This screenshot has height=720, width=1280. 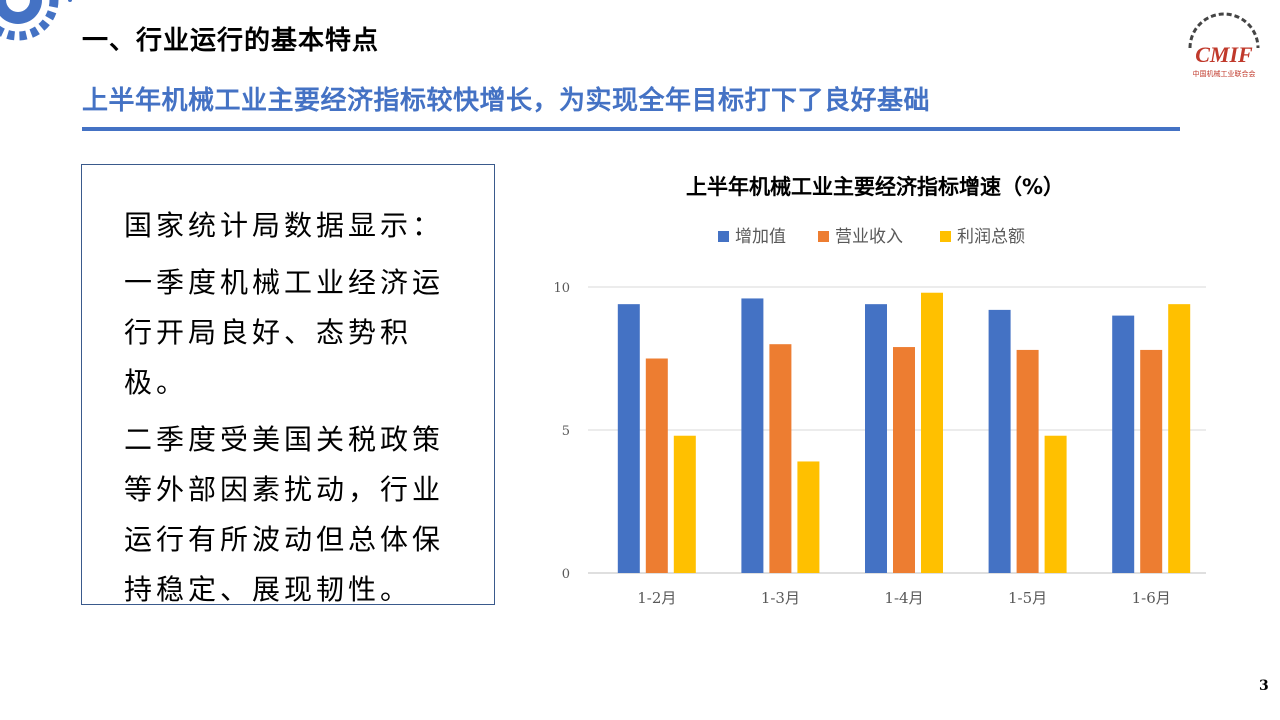 I want to click on y-tick-label: 5, so click(x=566, y=431).